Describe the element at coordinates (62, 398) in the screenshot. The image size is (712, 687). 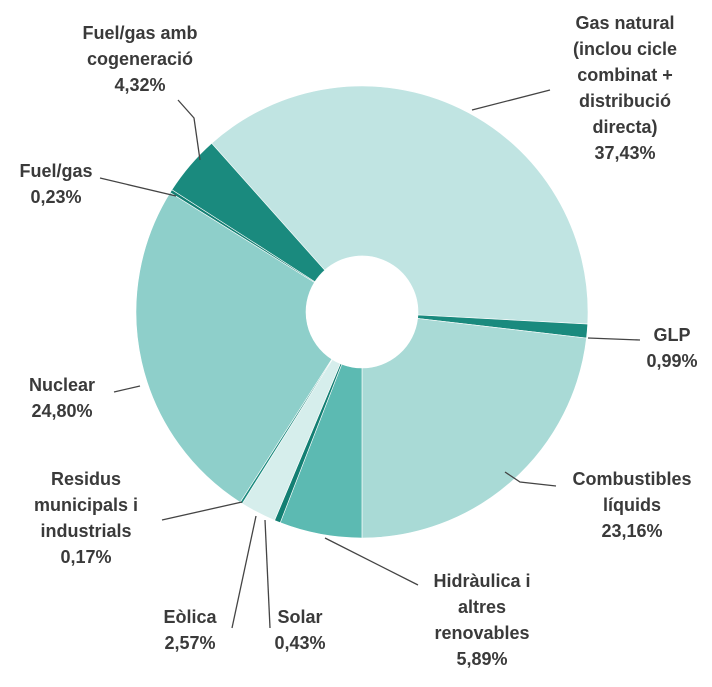
I see `slice-label: Nuclear 24,80%` at that location.